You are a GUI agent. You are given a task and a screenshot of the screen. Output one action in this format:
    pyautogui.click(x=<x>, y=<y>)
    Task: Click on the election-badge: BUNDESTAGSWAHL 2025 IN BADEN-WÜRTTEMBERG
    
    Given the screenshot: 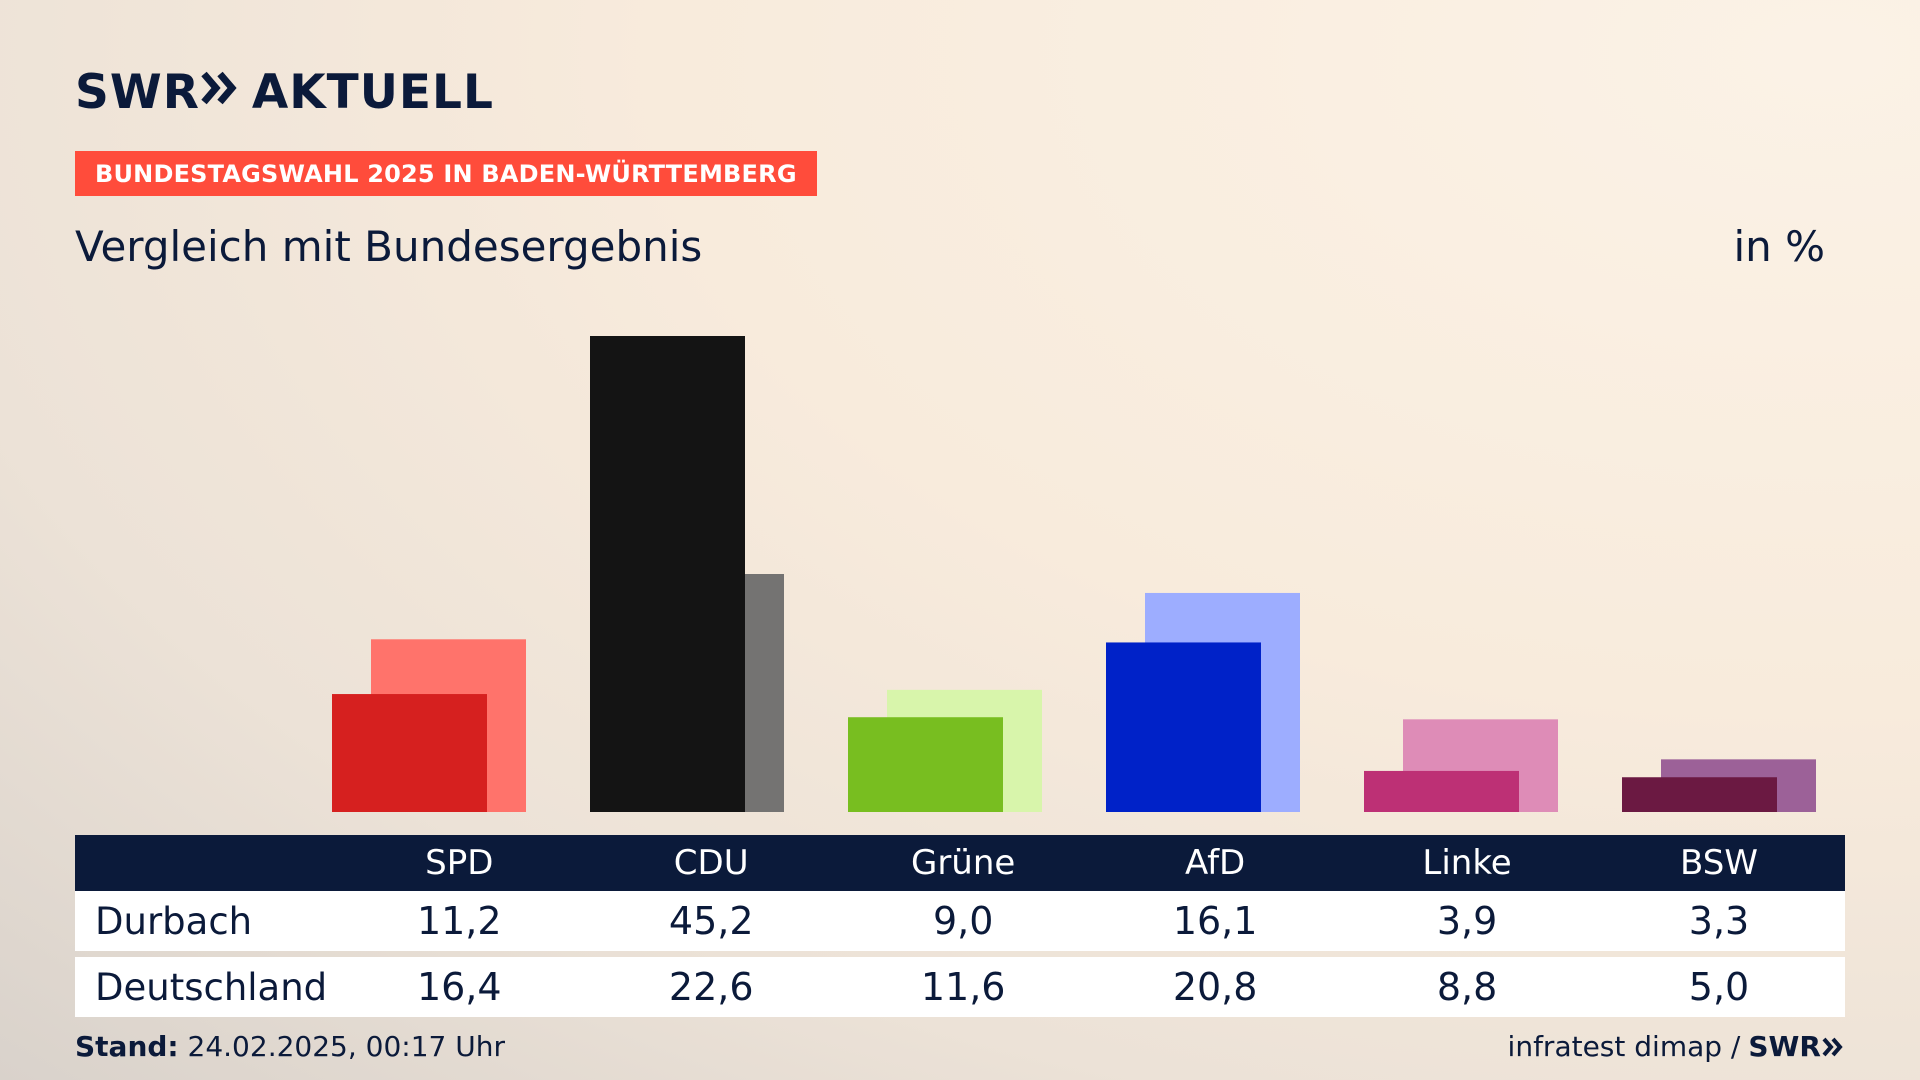 What is the action you would take?
    pyautogui.click(x=446, y=173)
    